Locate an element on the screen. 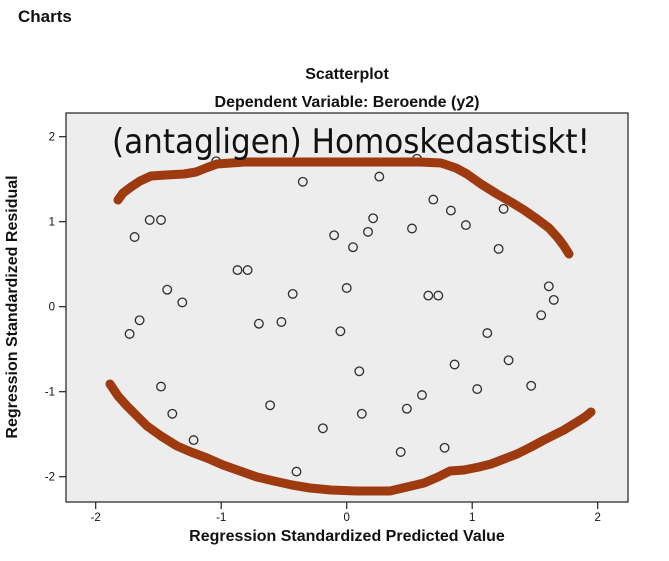  freehand-curve is located at coordinates (343, 208).